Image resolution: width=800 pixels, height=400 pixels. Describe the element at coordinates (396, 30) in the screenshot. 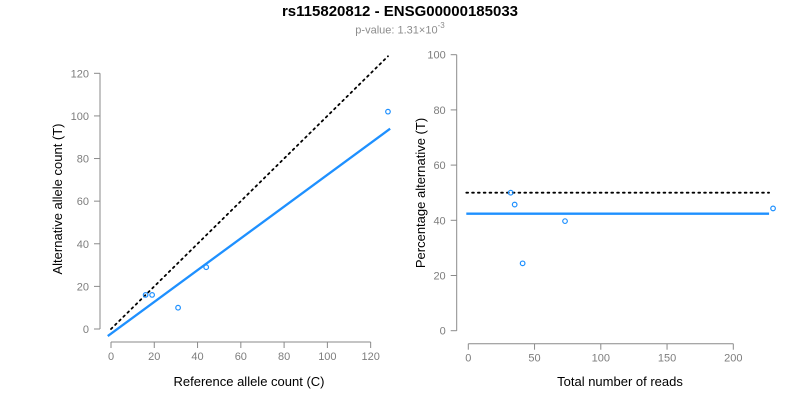

I see `pvalue-text: p-value: 1.31×10` at that location.